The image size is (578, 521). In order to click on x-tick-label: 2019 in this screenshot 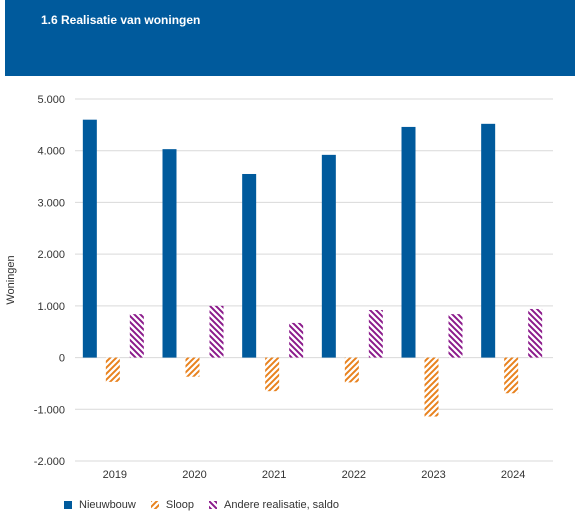, I will do `click(115, 475)`.